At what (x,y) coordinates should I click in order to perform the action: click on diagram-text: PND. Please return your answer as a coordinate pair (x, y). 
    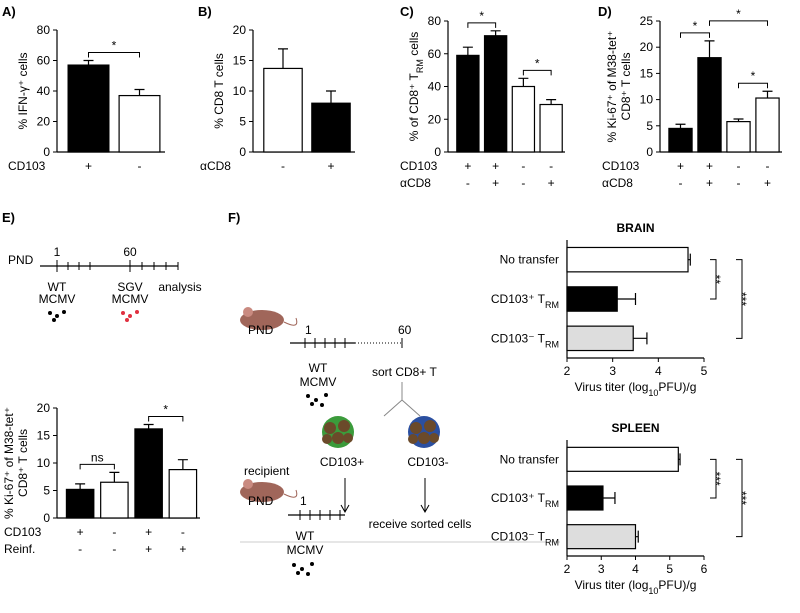
    Looking at the image, I should click on (261, 501).